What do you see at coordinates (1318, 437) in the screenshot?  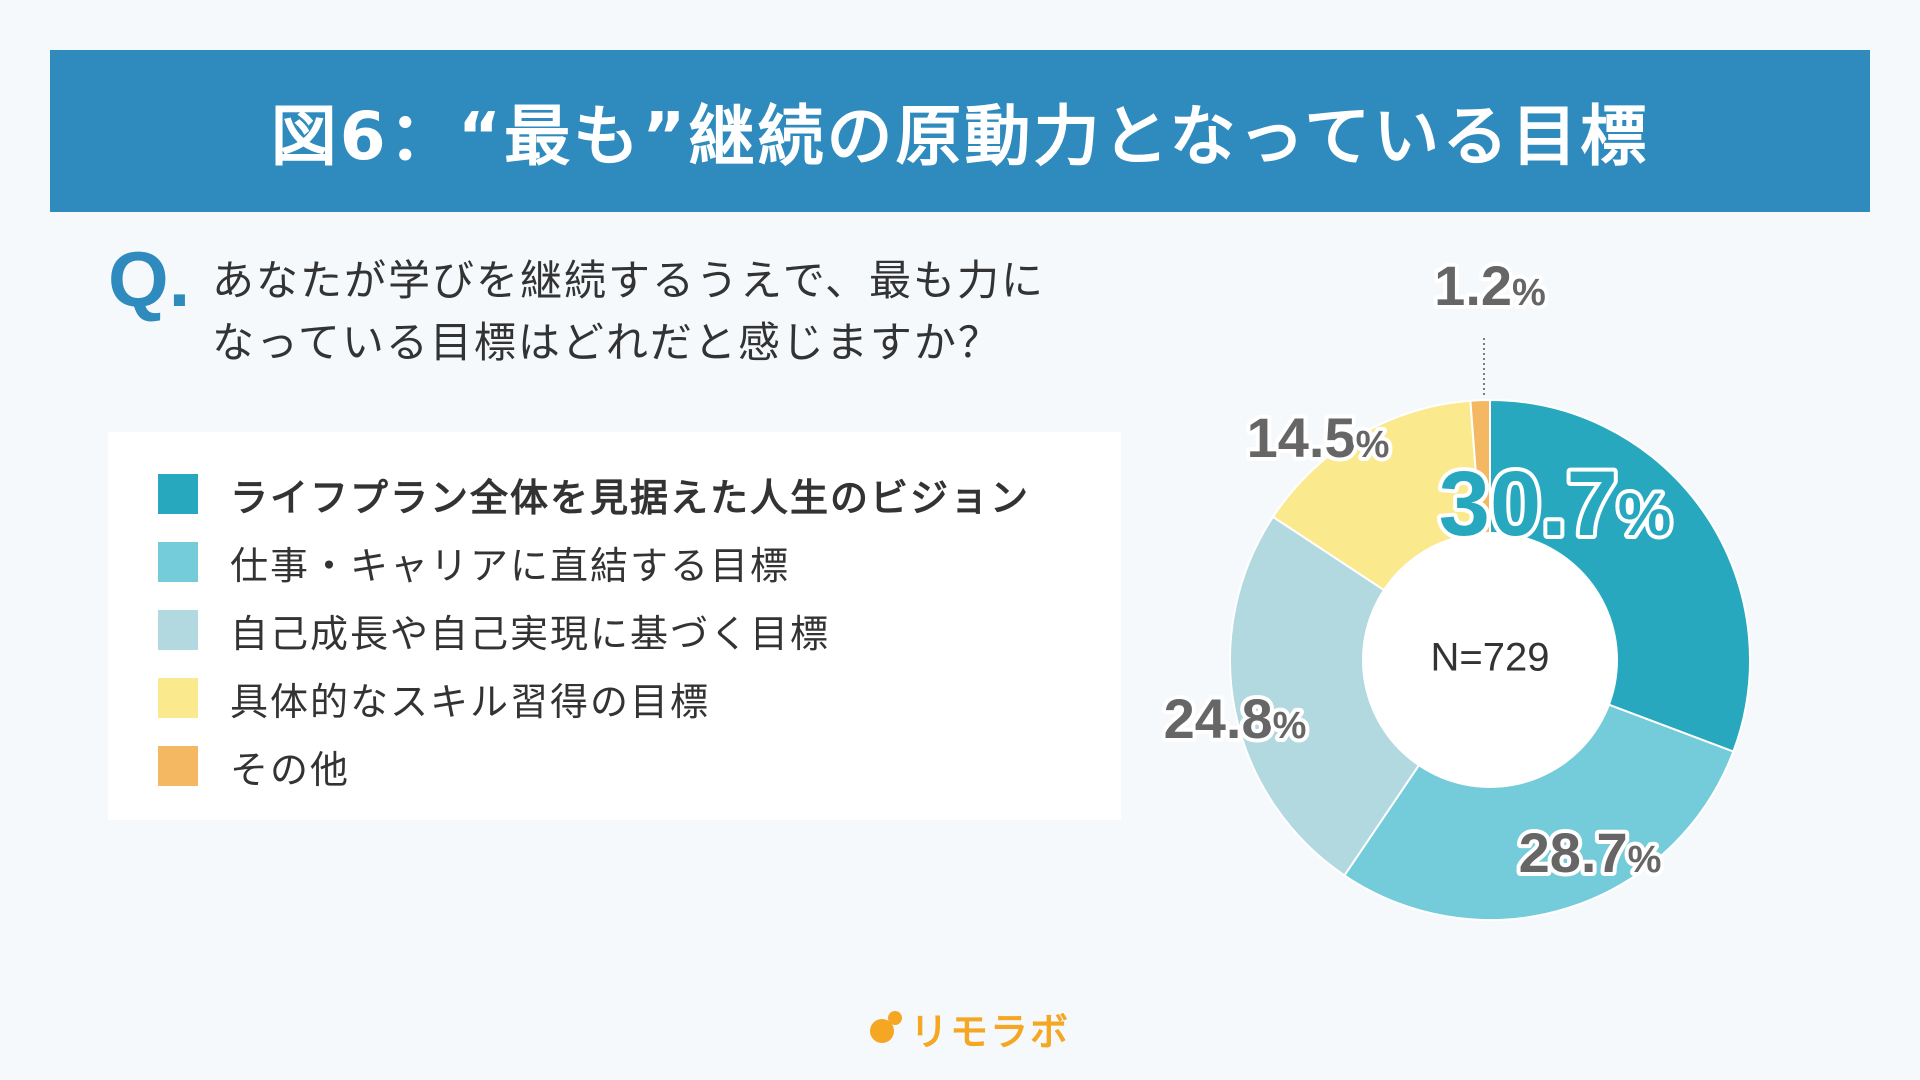 I see `data-label-skill: 14.5%` at bounding box center [1318, 437].